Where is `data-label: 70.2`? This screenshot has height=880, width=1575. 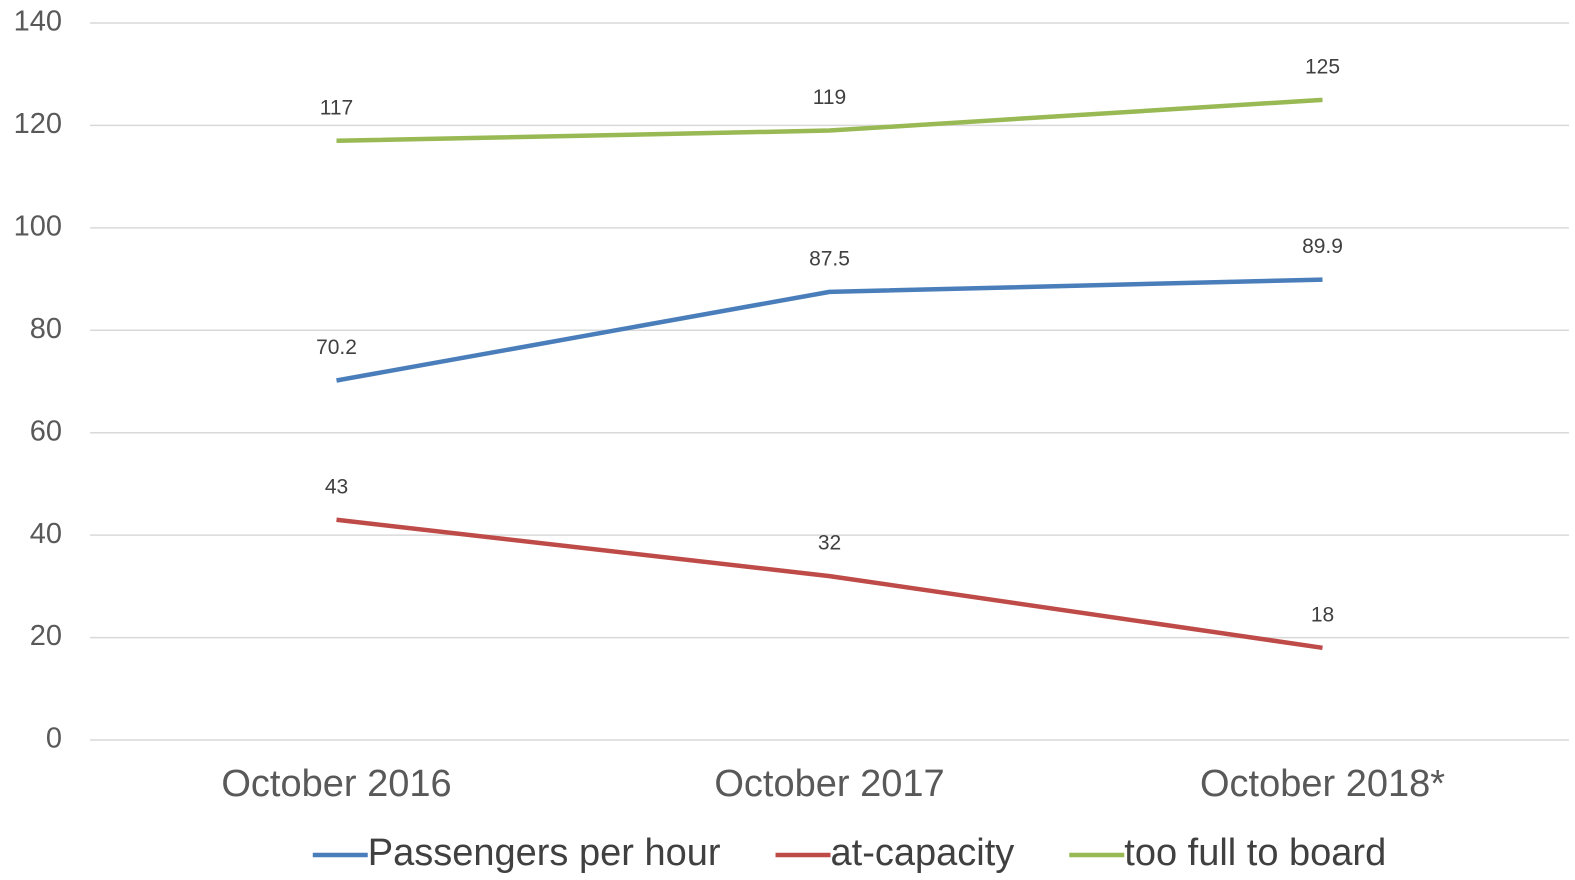
data-label: 70.2 is located at coordinates (336, 347).